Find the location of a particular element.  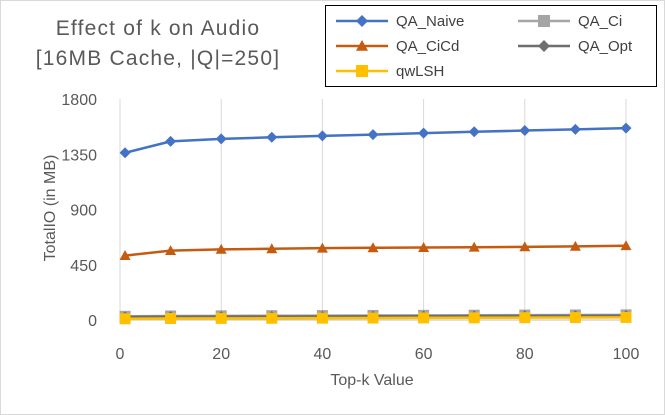

legend-marker-qwlsh is located at coordinates (362, 71).